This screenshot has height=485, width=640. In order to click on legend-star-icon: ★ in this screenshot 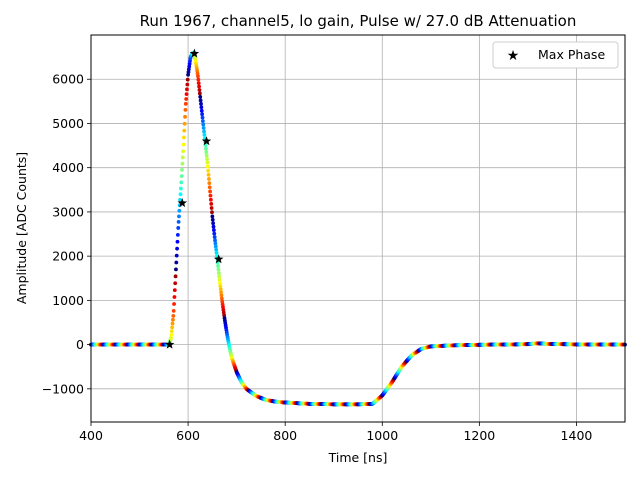, I will do `click(513, 56)`.